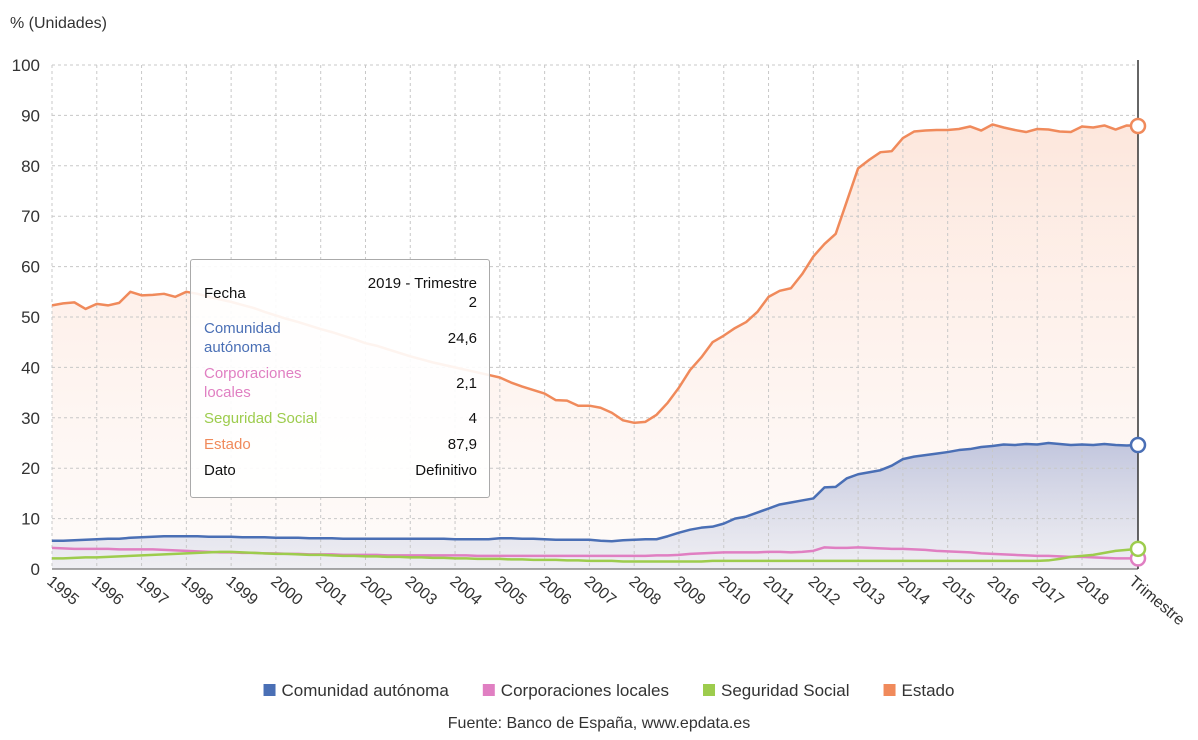 The width and height of the screenshot is (1198, 740). Describe the element at coordinates (30, 267) in the screenshot. I see `y-tick-label: 60` at that location.